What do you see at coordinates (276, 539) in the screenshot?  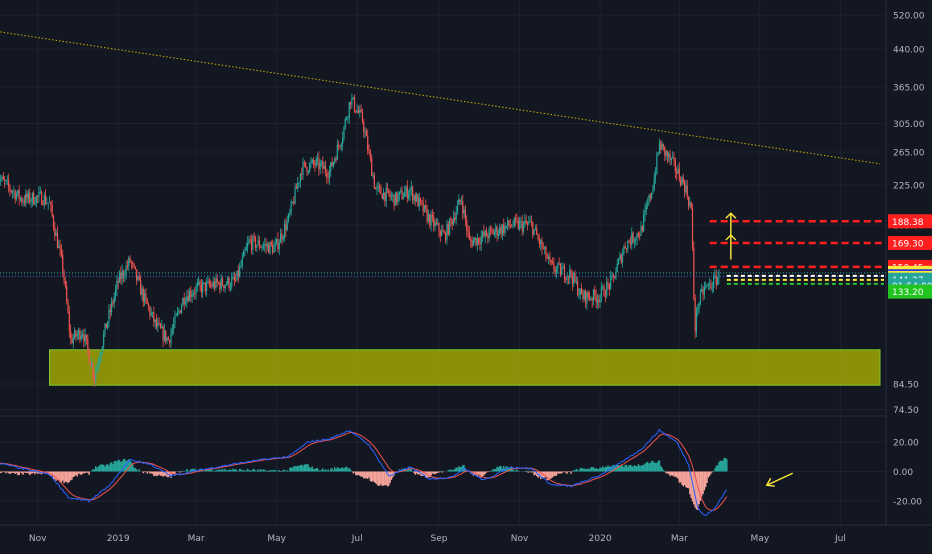 I see `time-tick-label: May` at bounding box center [276, 539].